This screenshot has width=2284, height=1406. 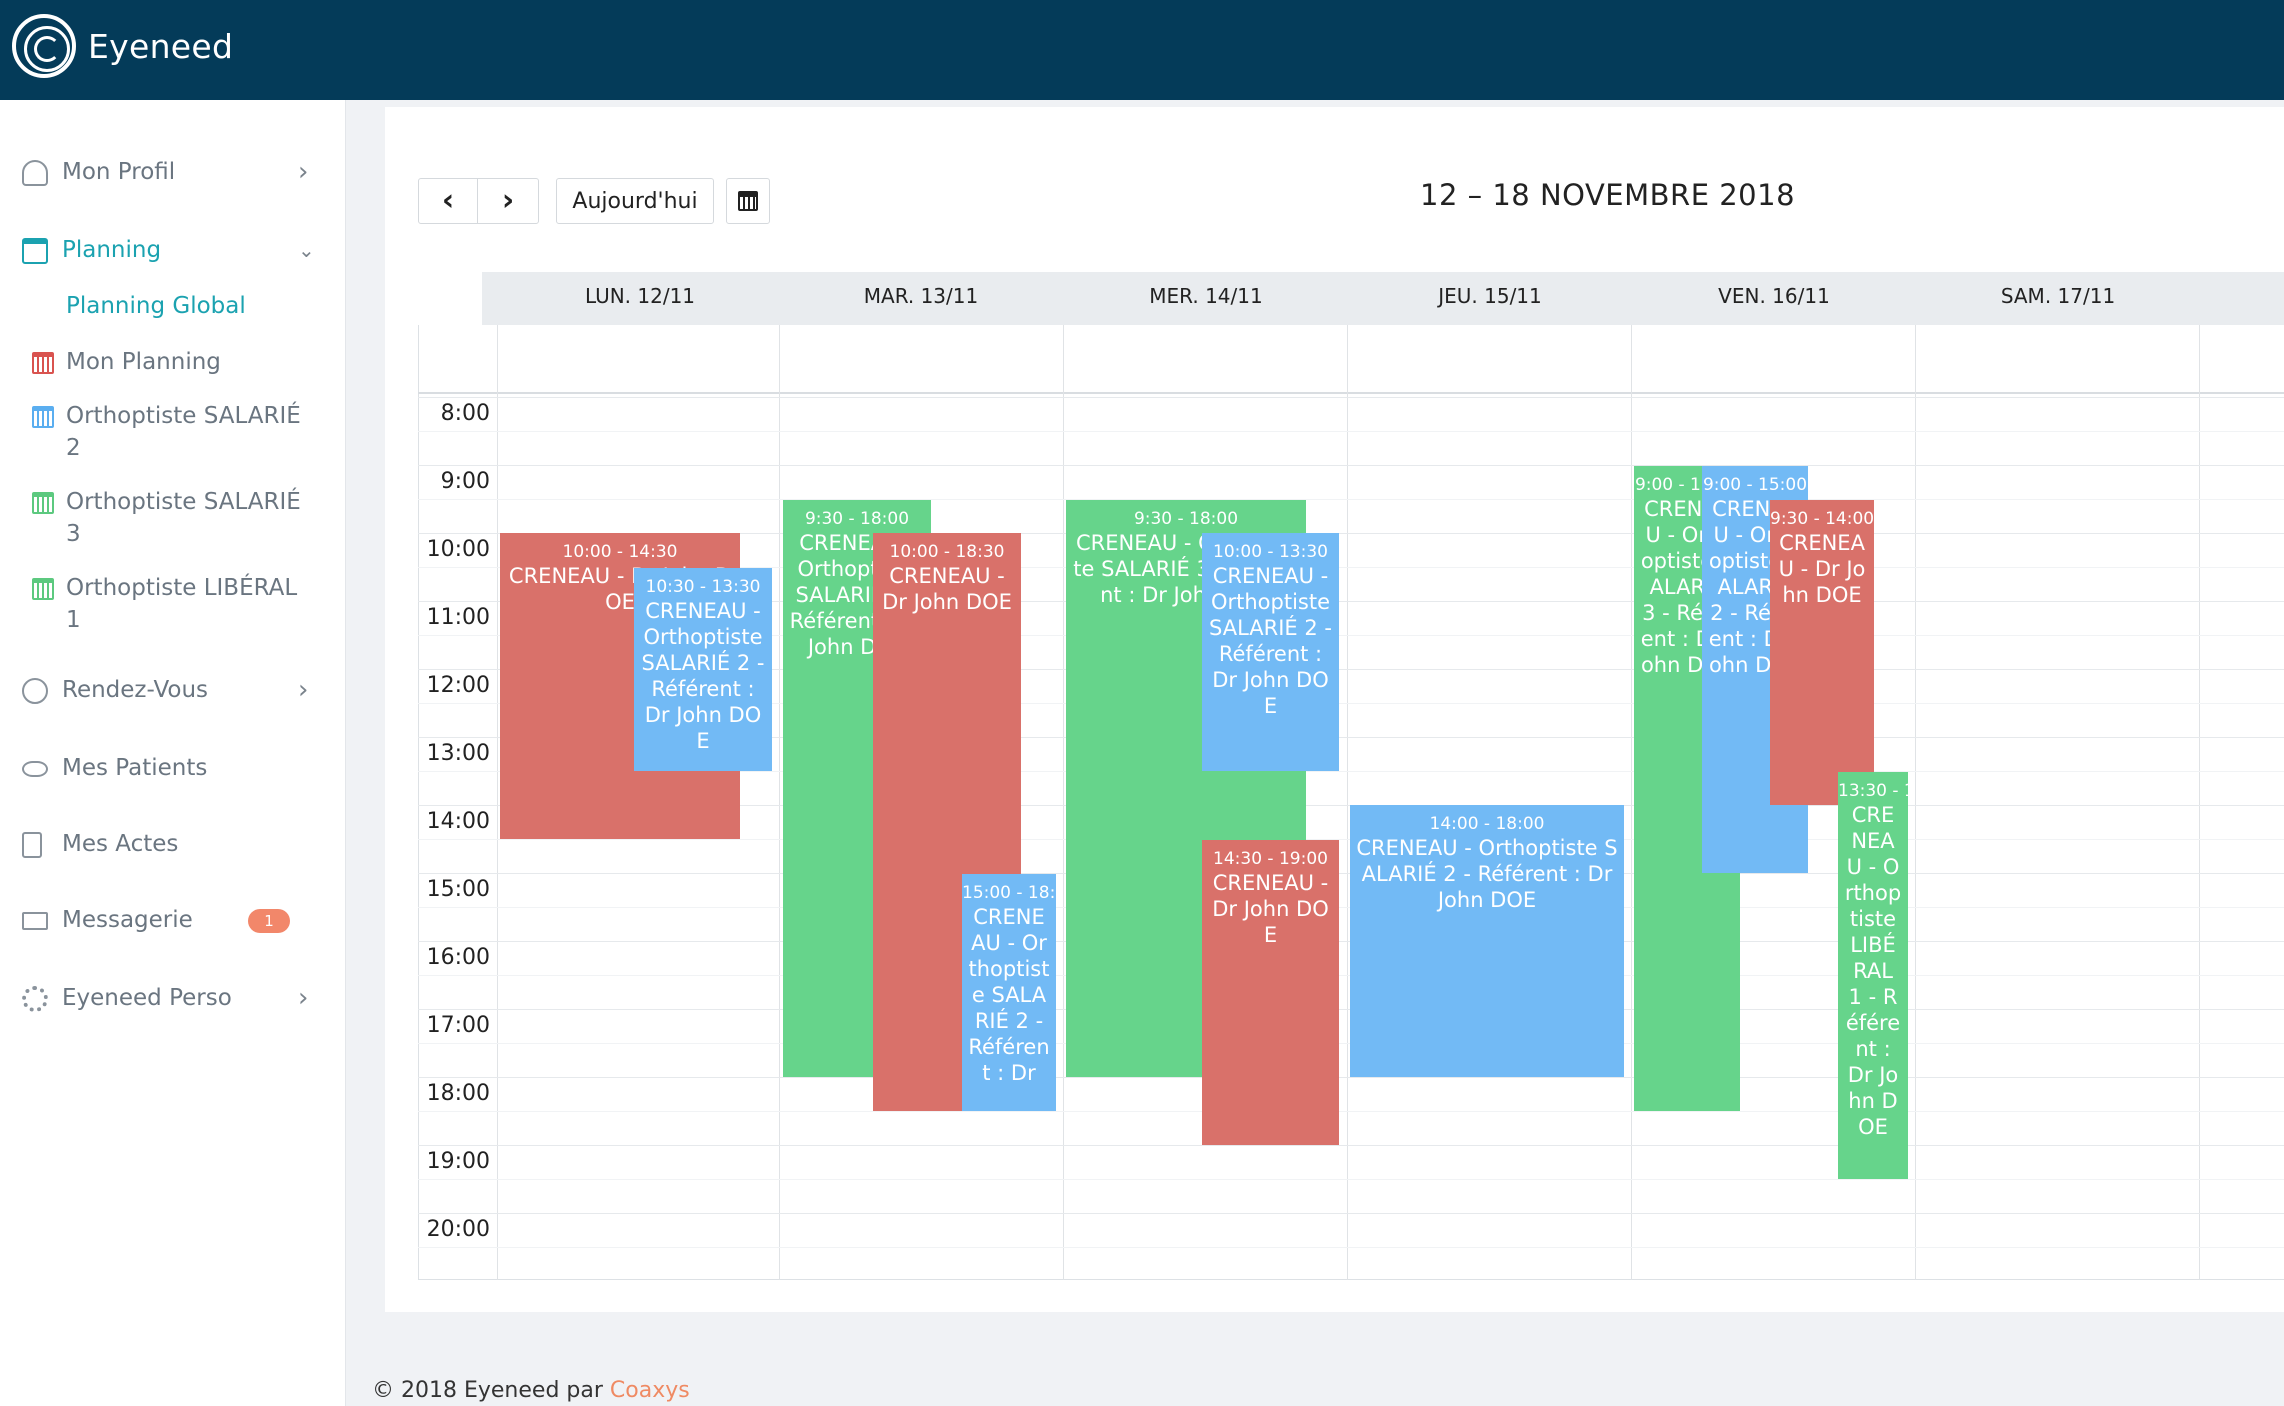 I want to click on sidebar-subitem-label: Orthoptiste SALARIÉ 2, so click(x=183, y=432).